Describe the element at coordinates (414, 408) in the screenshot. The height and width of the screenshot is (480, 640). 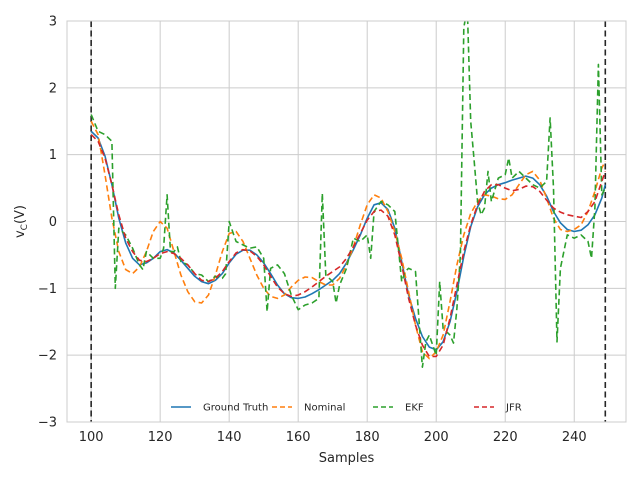
I see `legend-label: EKF` at that location.